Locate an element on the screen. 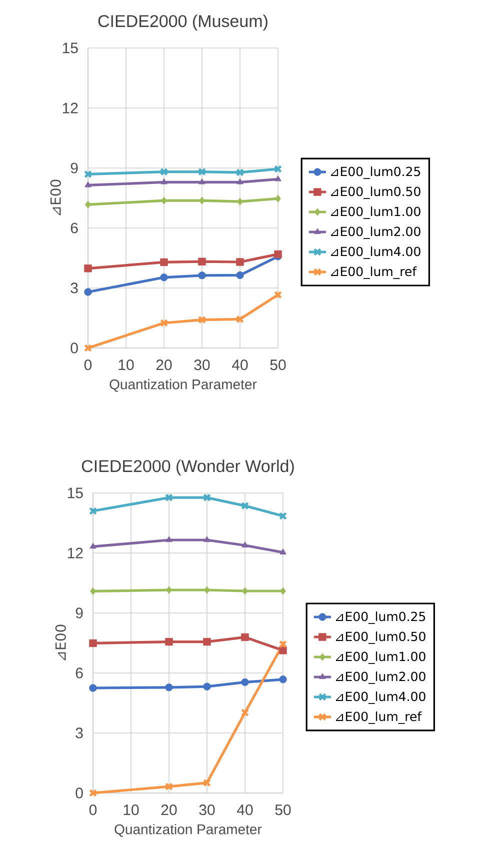  chart-title: CIEDE2000 (Wonder World) is located at coordinates (188, 468).